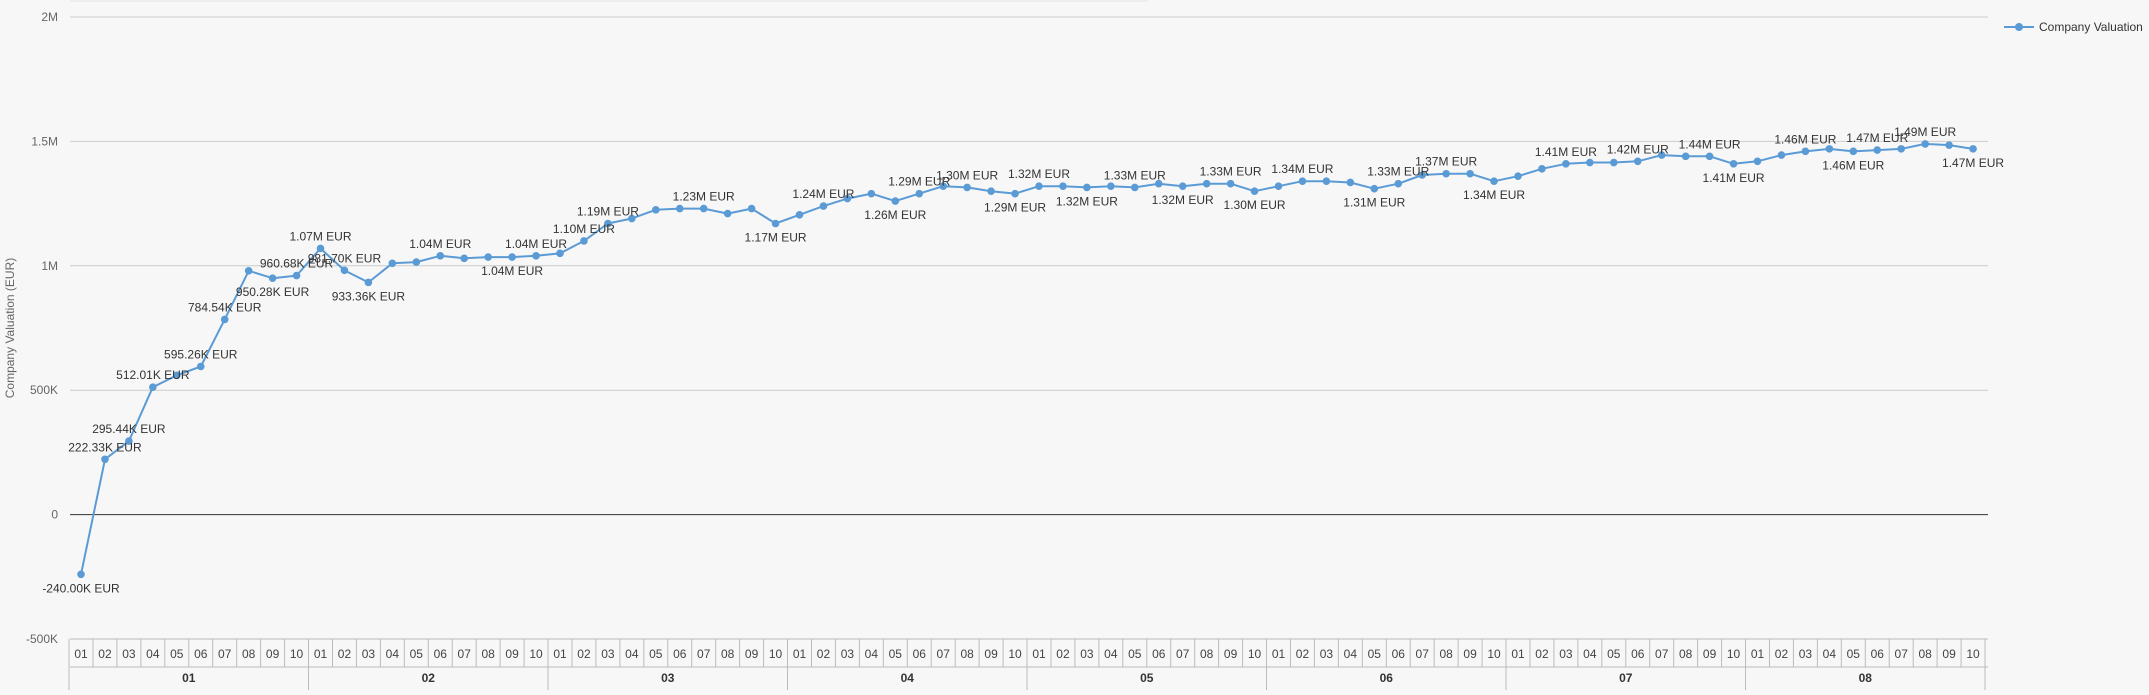  What do you see at coordinates (42, 639) in the screenshot?
I see `y-tick-label: -500K` at bounding box center [42, 639].